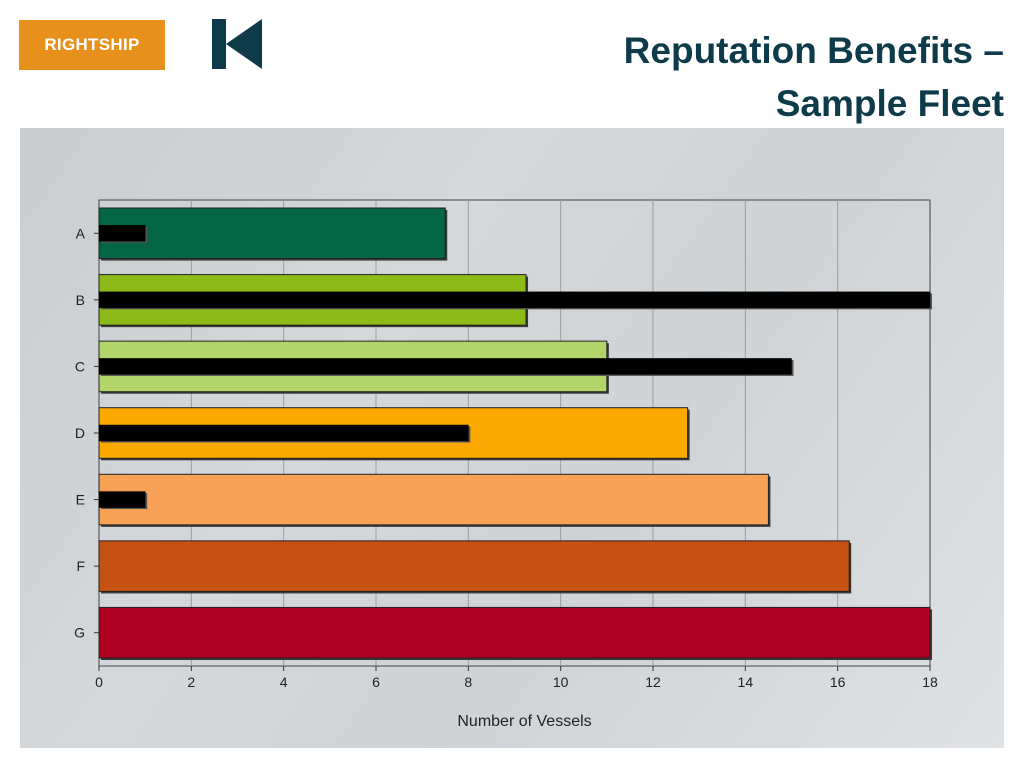 This screenshot has height=768, width=1024. What do you see at coordinates (653, 682) in the screenshot?
I see `x-tick-label: 12` at bounding box center [653, 682].